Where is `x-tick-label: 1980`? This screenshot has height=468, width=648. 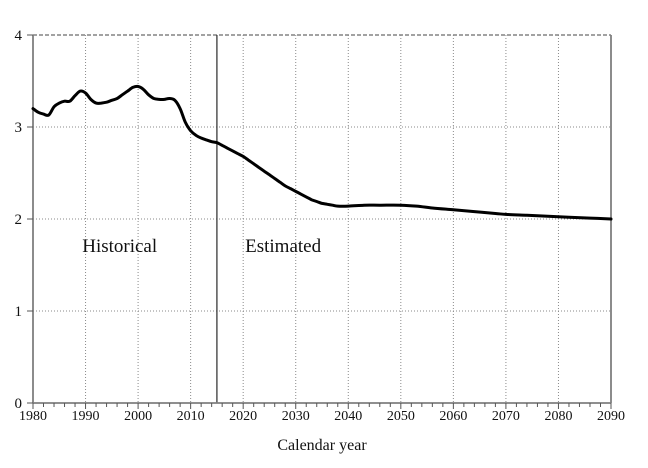
x-tick-label: 1980 is located at coordinates (33, 416).